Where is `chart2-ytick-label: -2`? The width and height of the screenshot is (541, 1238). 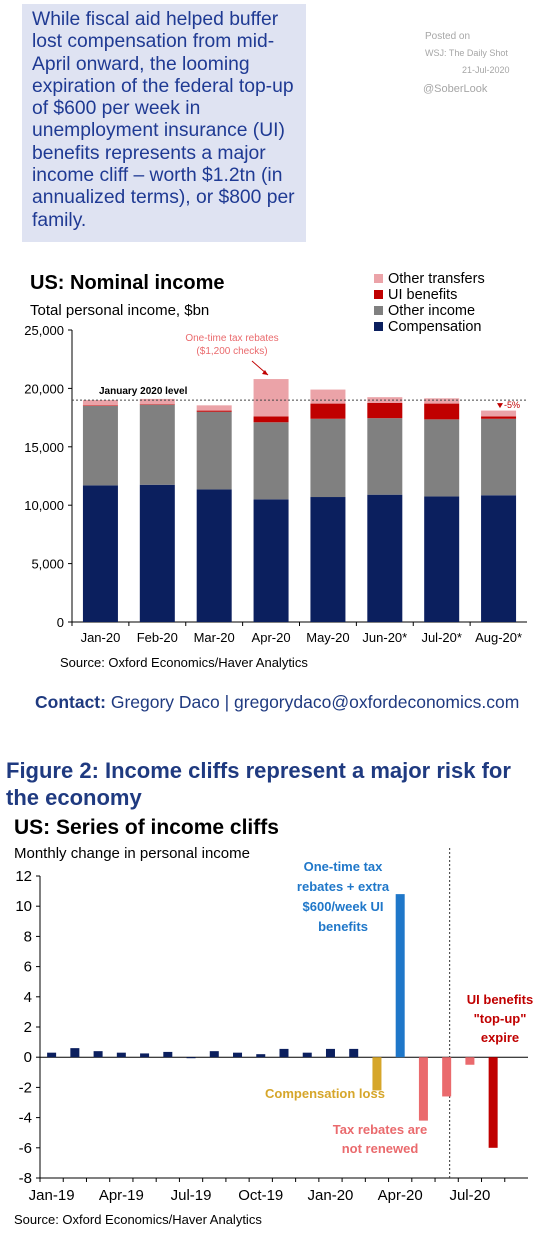
chart2-ytick-label: -2 is located at coordinates (25, 1087).